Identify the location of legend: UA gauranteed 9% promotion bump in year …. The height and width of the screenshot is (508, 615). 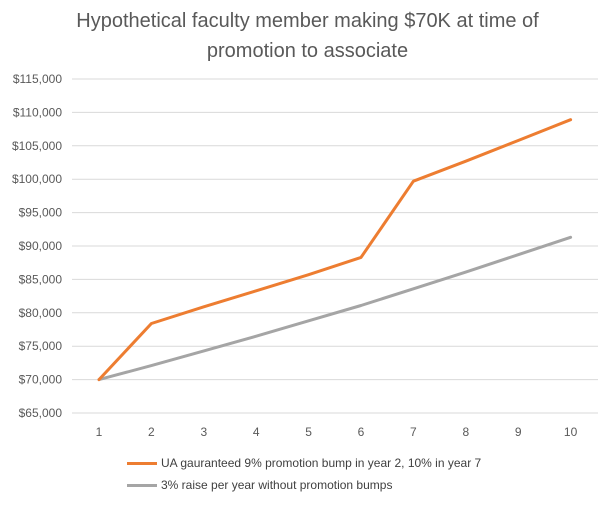
(304, 474).